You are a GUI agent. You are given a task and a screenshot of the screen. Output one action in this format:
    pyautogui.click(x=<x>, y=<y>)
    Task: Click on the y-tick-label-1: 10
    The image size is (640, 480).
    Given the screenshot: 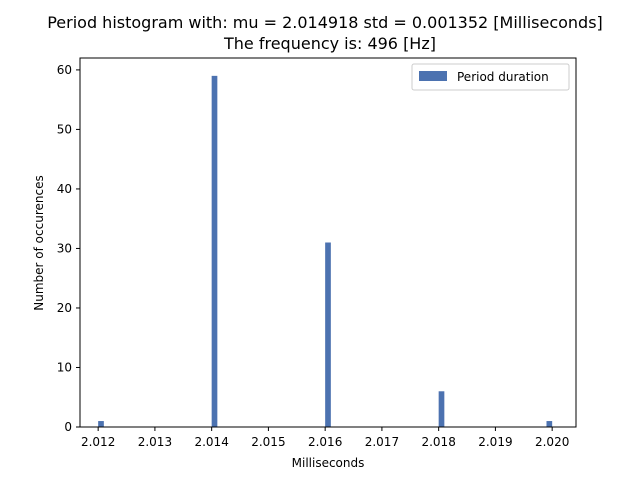 What is the action you would take?
    pyautogui.click(x=64, y=367)
    